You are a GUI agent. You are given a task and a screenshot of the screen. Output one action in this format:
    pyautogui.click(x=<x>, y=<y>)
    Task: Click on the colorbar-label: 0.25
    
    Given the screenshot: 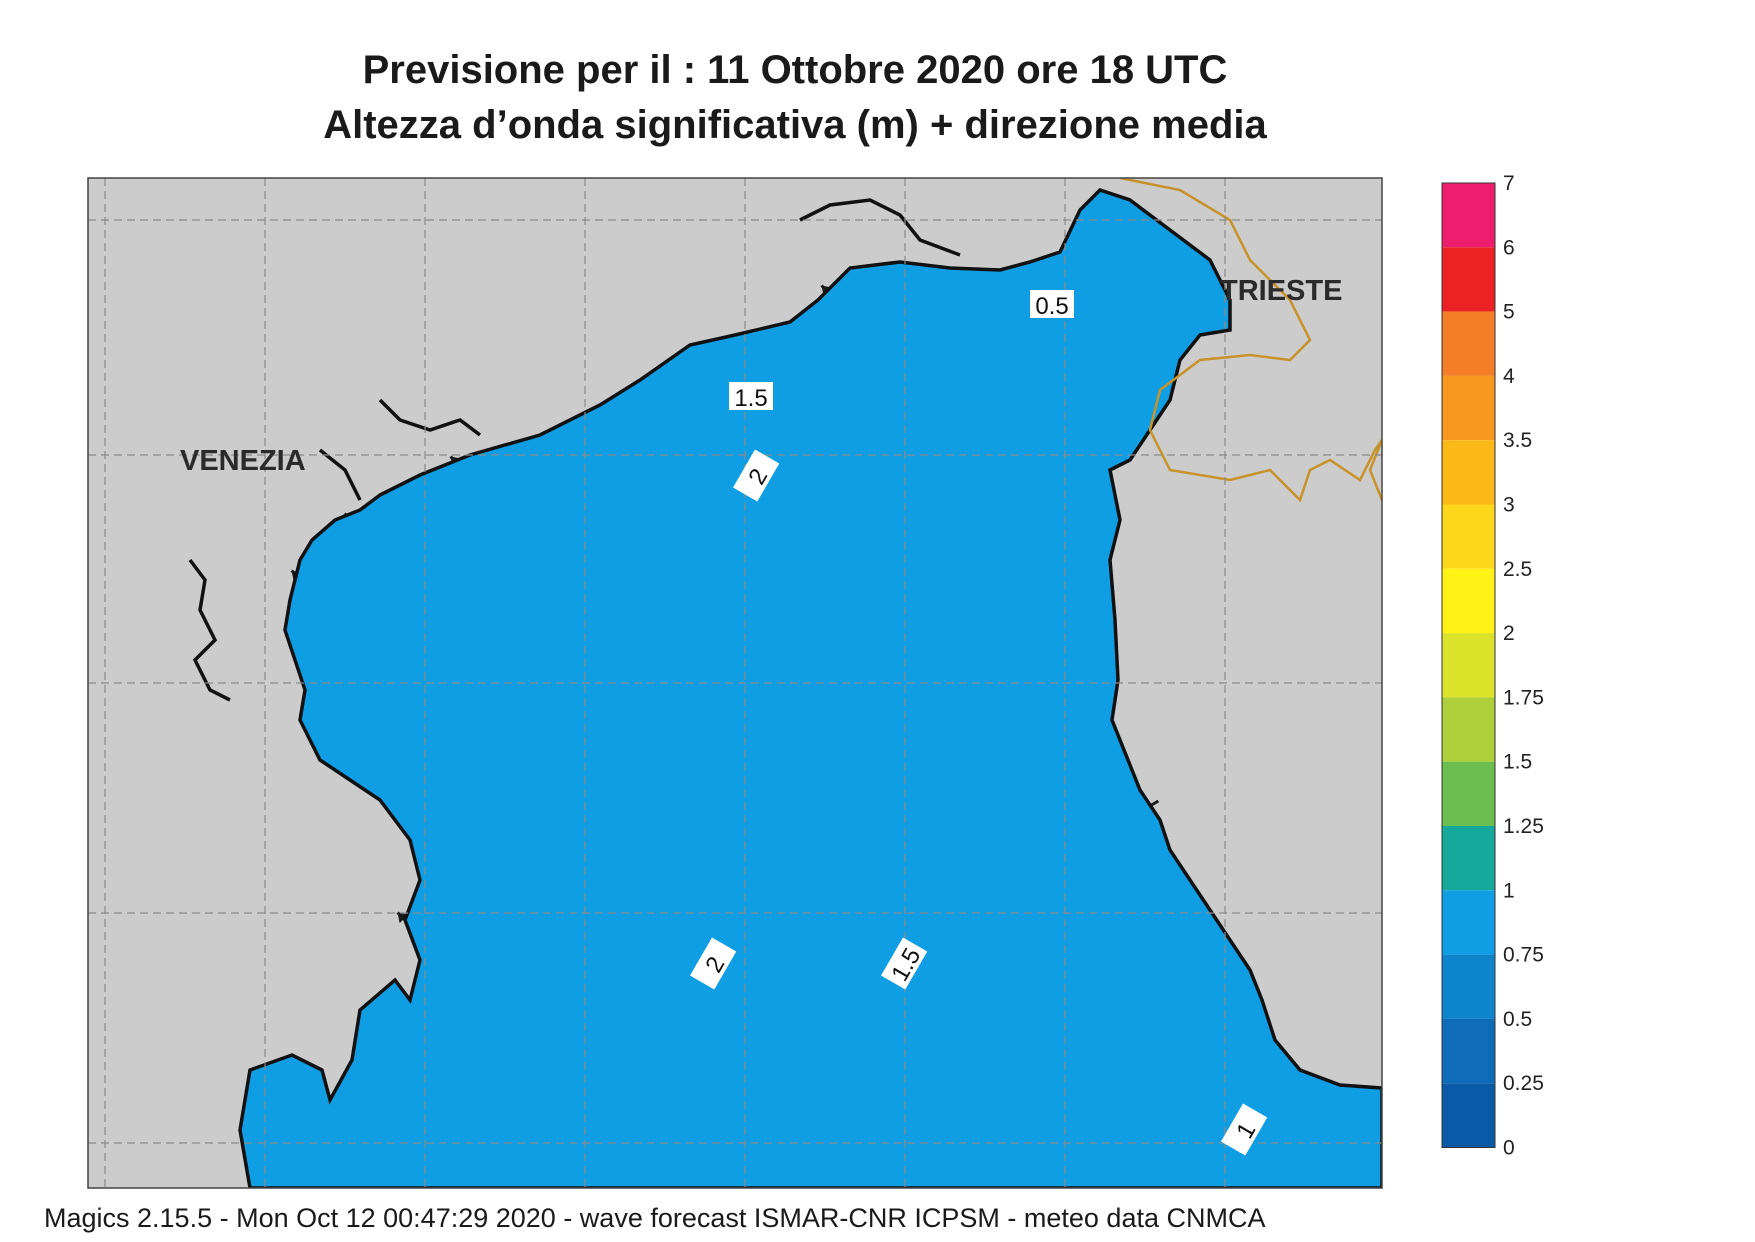 What is the action you would take?
    pyautogui.click(x=1523, y=1083)
    